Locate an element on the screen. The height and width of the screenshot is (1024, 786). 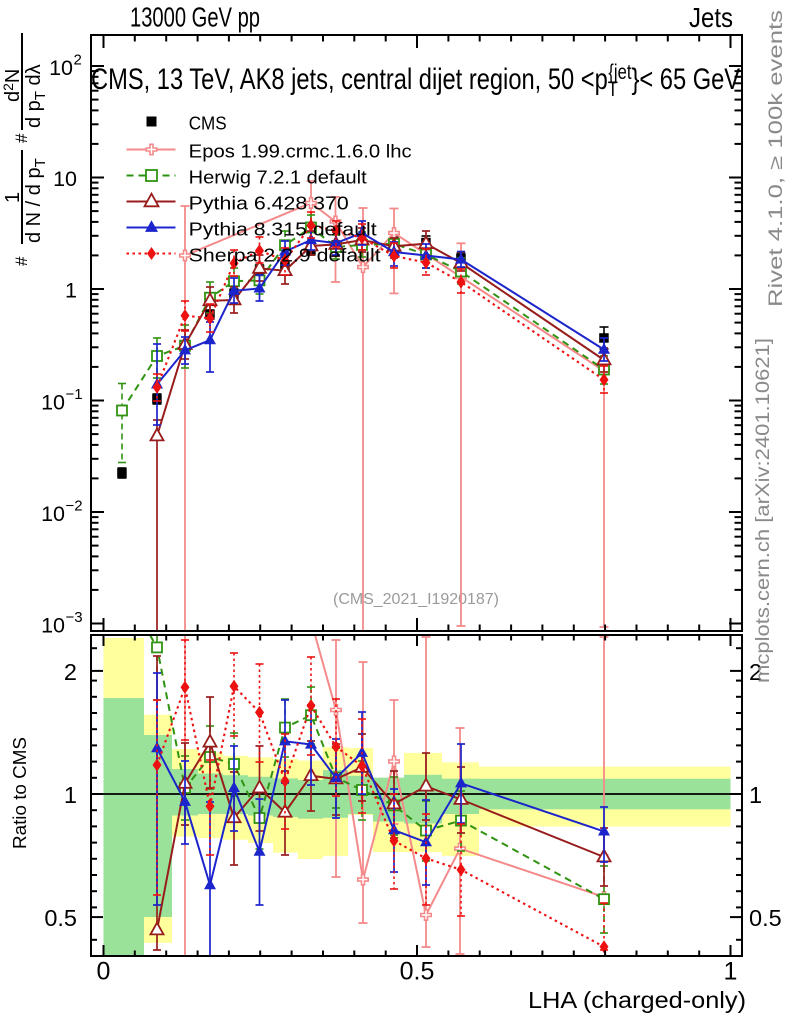
svg-text: Epos 1.99.crmc.1.6.0 lhc is located at coordinates (300, 151).